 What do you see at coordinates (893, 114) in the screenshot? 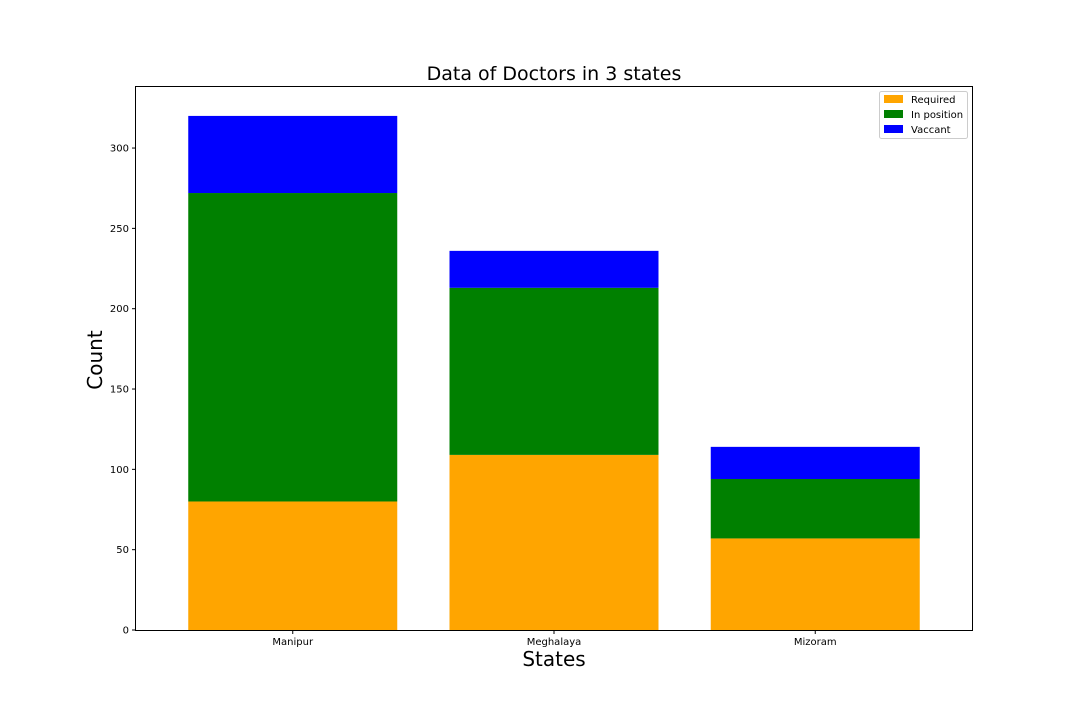
I see `legend-swatch-in-position` at bounding box center [893, 114].